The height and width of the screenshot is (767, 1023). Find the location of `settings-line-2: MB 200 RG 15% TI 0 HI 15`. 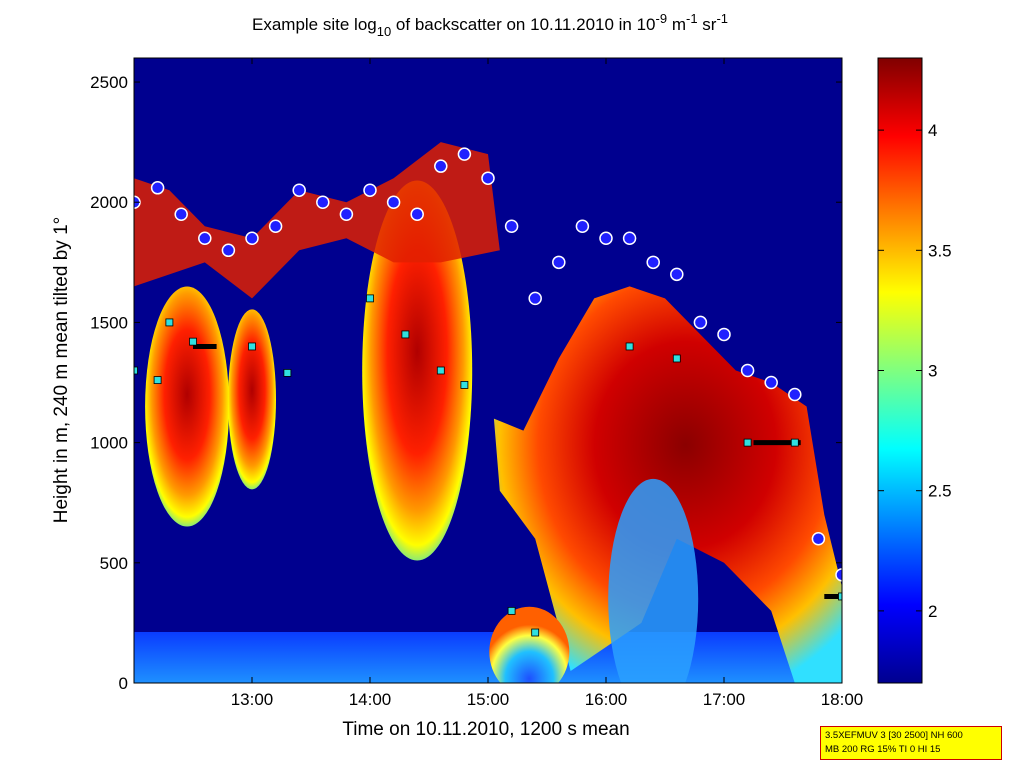

settings-line-2: MB 200 RG 15% TI 0 HI 15 is located at coordinates (883, 749).